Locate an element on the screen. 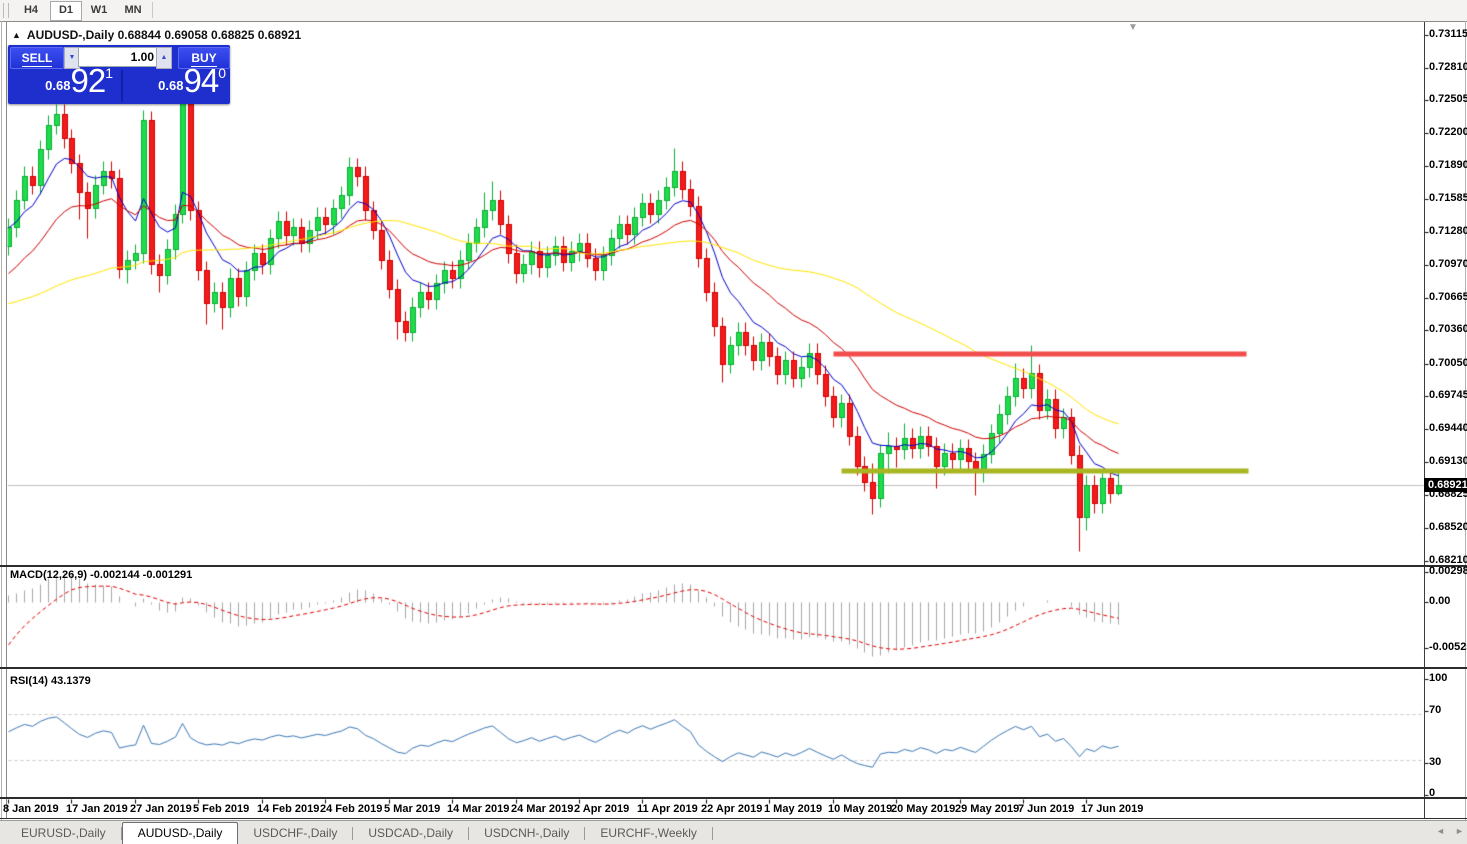 Image resolution: width=1467 pixels, height=844 pixels. current-price-tag: 0.68921 is located at coordinates (1445, 485).